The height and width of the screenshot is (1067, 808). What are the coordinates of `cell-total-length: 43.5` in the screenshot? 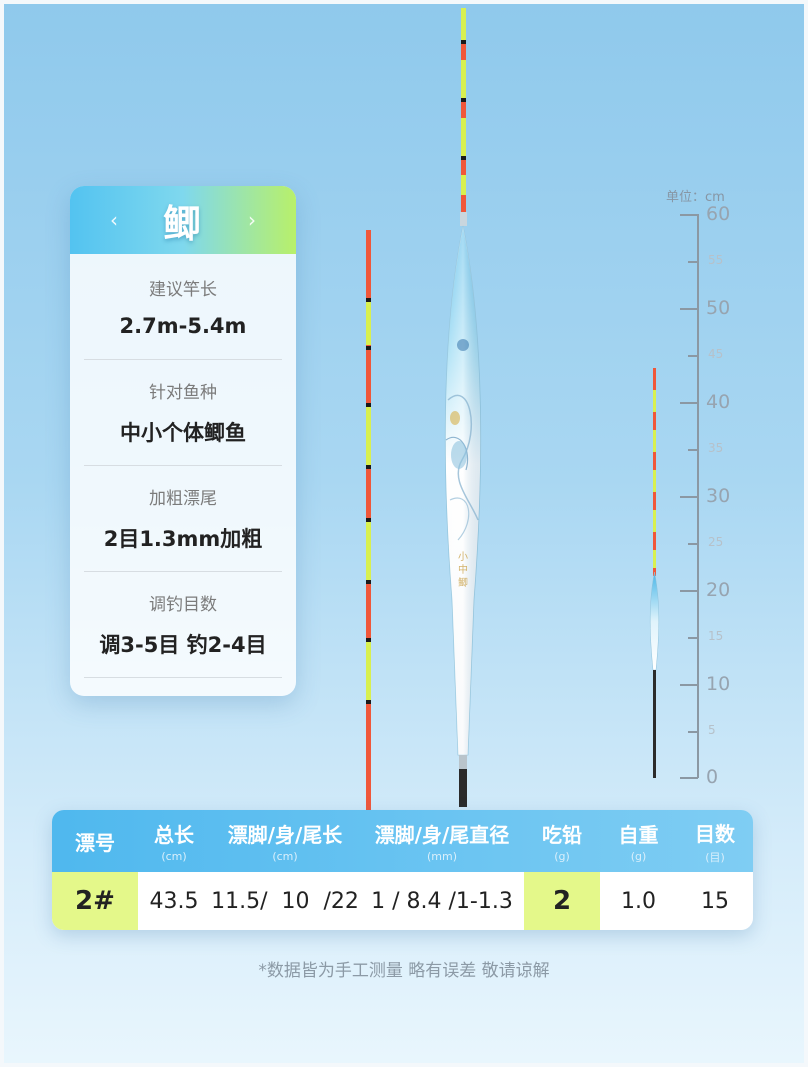 It's located at (174, 901).